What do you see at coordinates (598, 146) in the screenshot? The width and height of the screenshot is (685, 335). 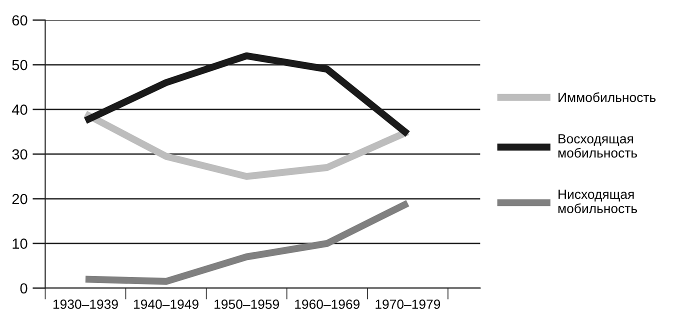 I see `legend-label: Восходящая мобильность` at bounding box center [598, 146].